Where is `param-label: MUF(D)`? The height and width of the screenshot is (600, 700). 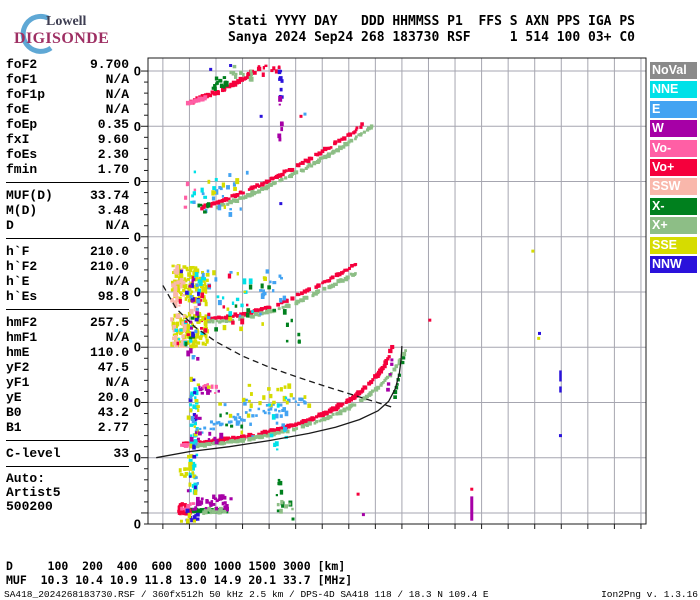
param-label: MUF(D) is located at coordinates (29, 195).